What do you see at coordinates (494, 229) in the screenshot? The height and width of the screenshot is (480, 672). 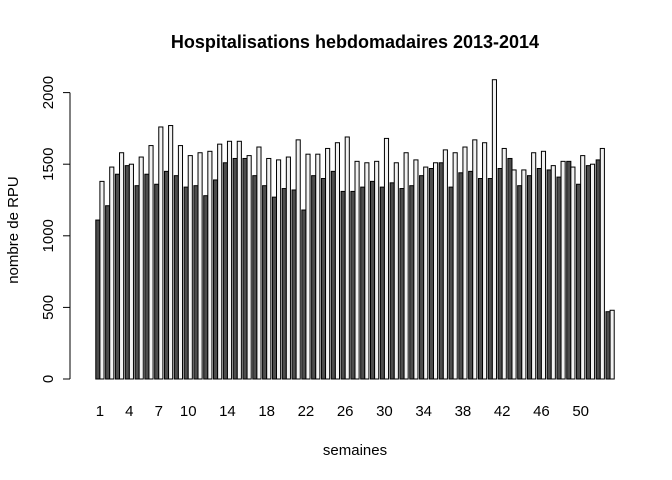 I see `bar-s2-w41` at bounding box center [494, 229].